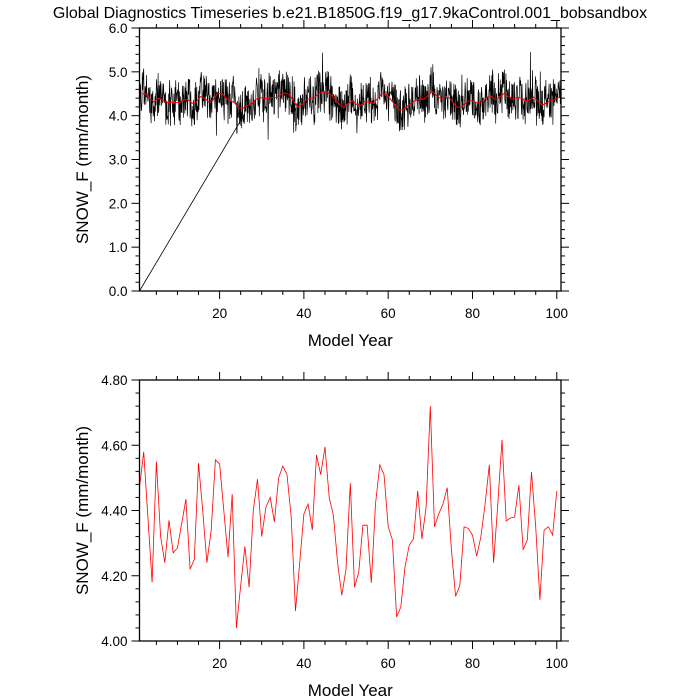  What do you see at coordinates (114, 576) in the screenshot?
I see `y-tick-label: 4.20` at bounding box center [114, 576].